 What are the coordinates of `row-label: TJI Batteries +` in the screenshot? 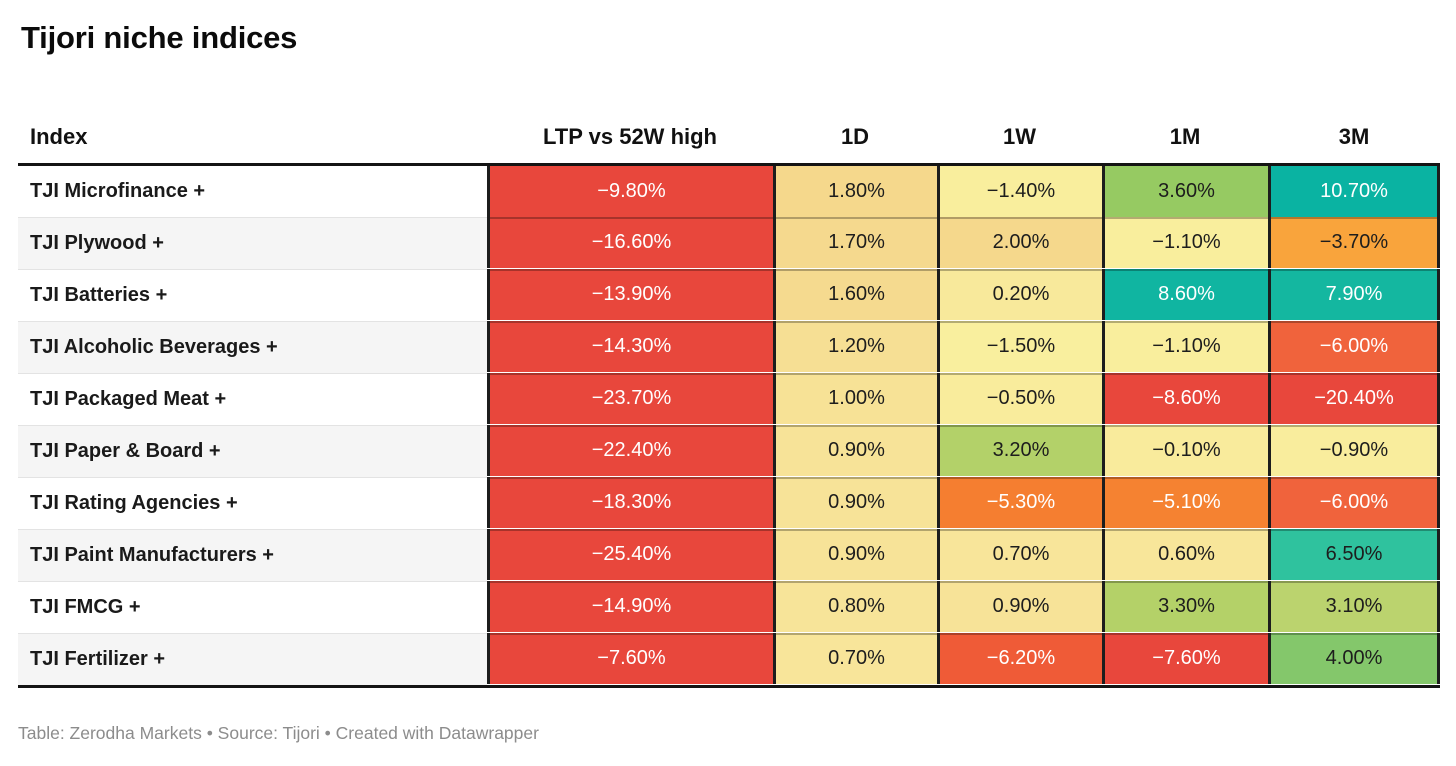 It's located at (252, 295).